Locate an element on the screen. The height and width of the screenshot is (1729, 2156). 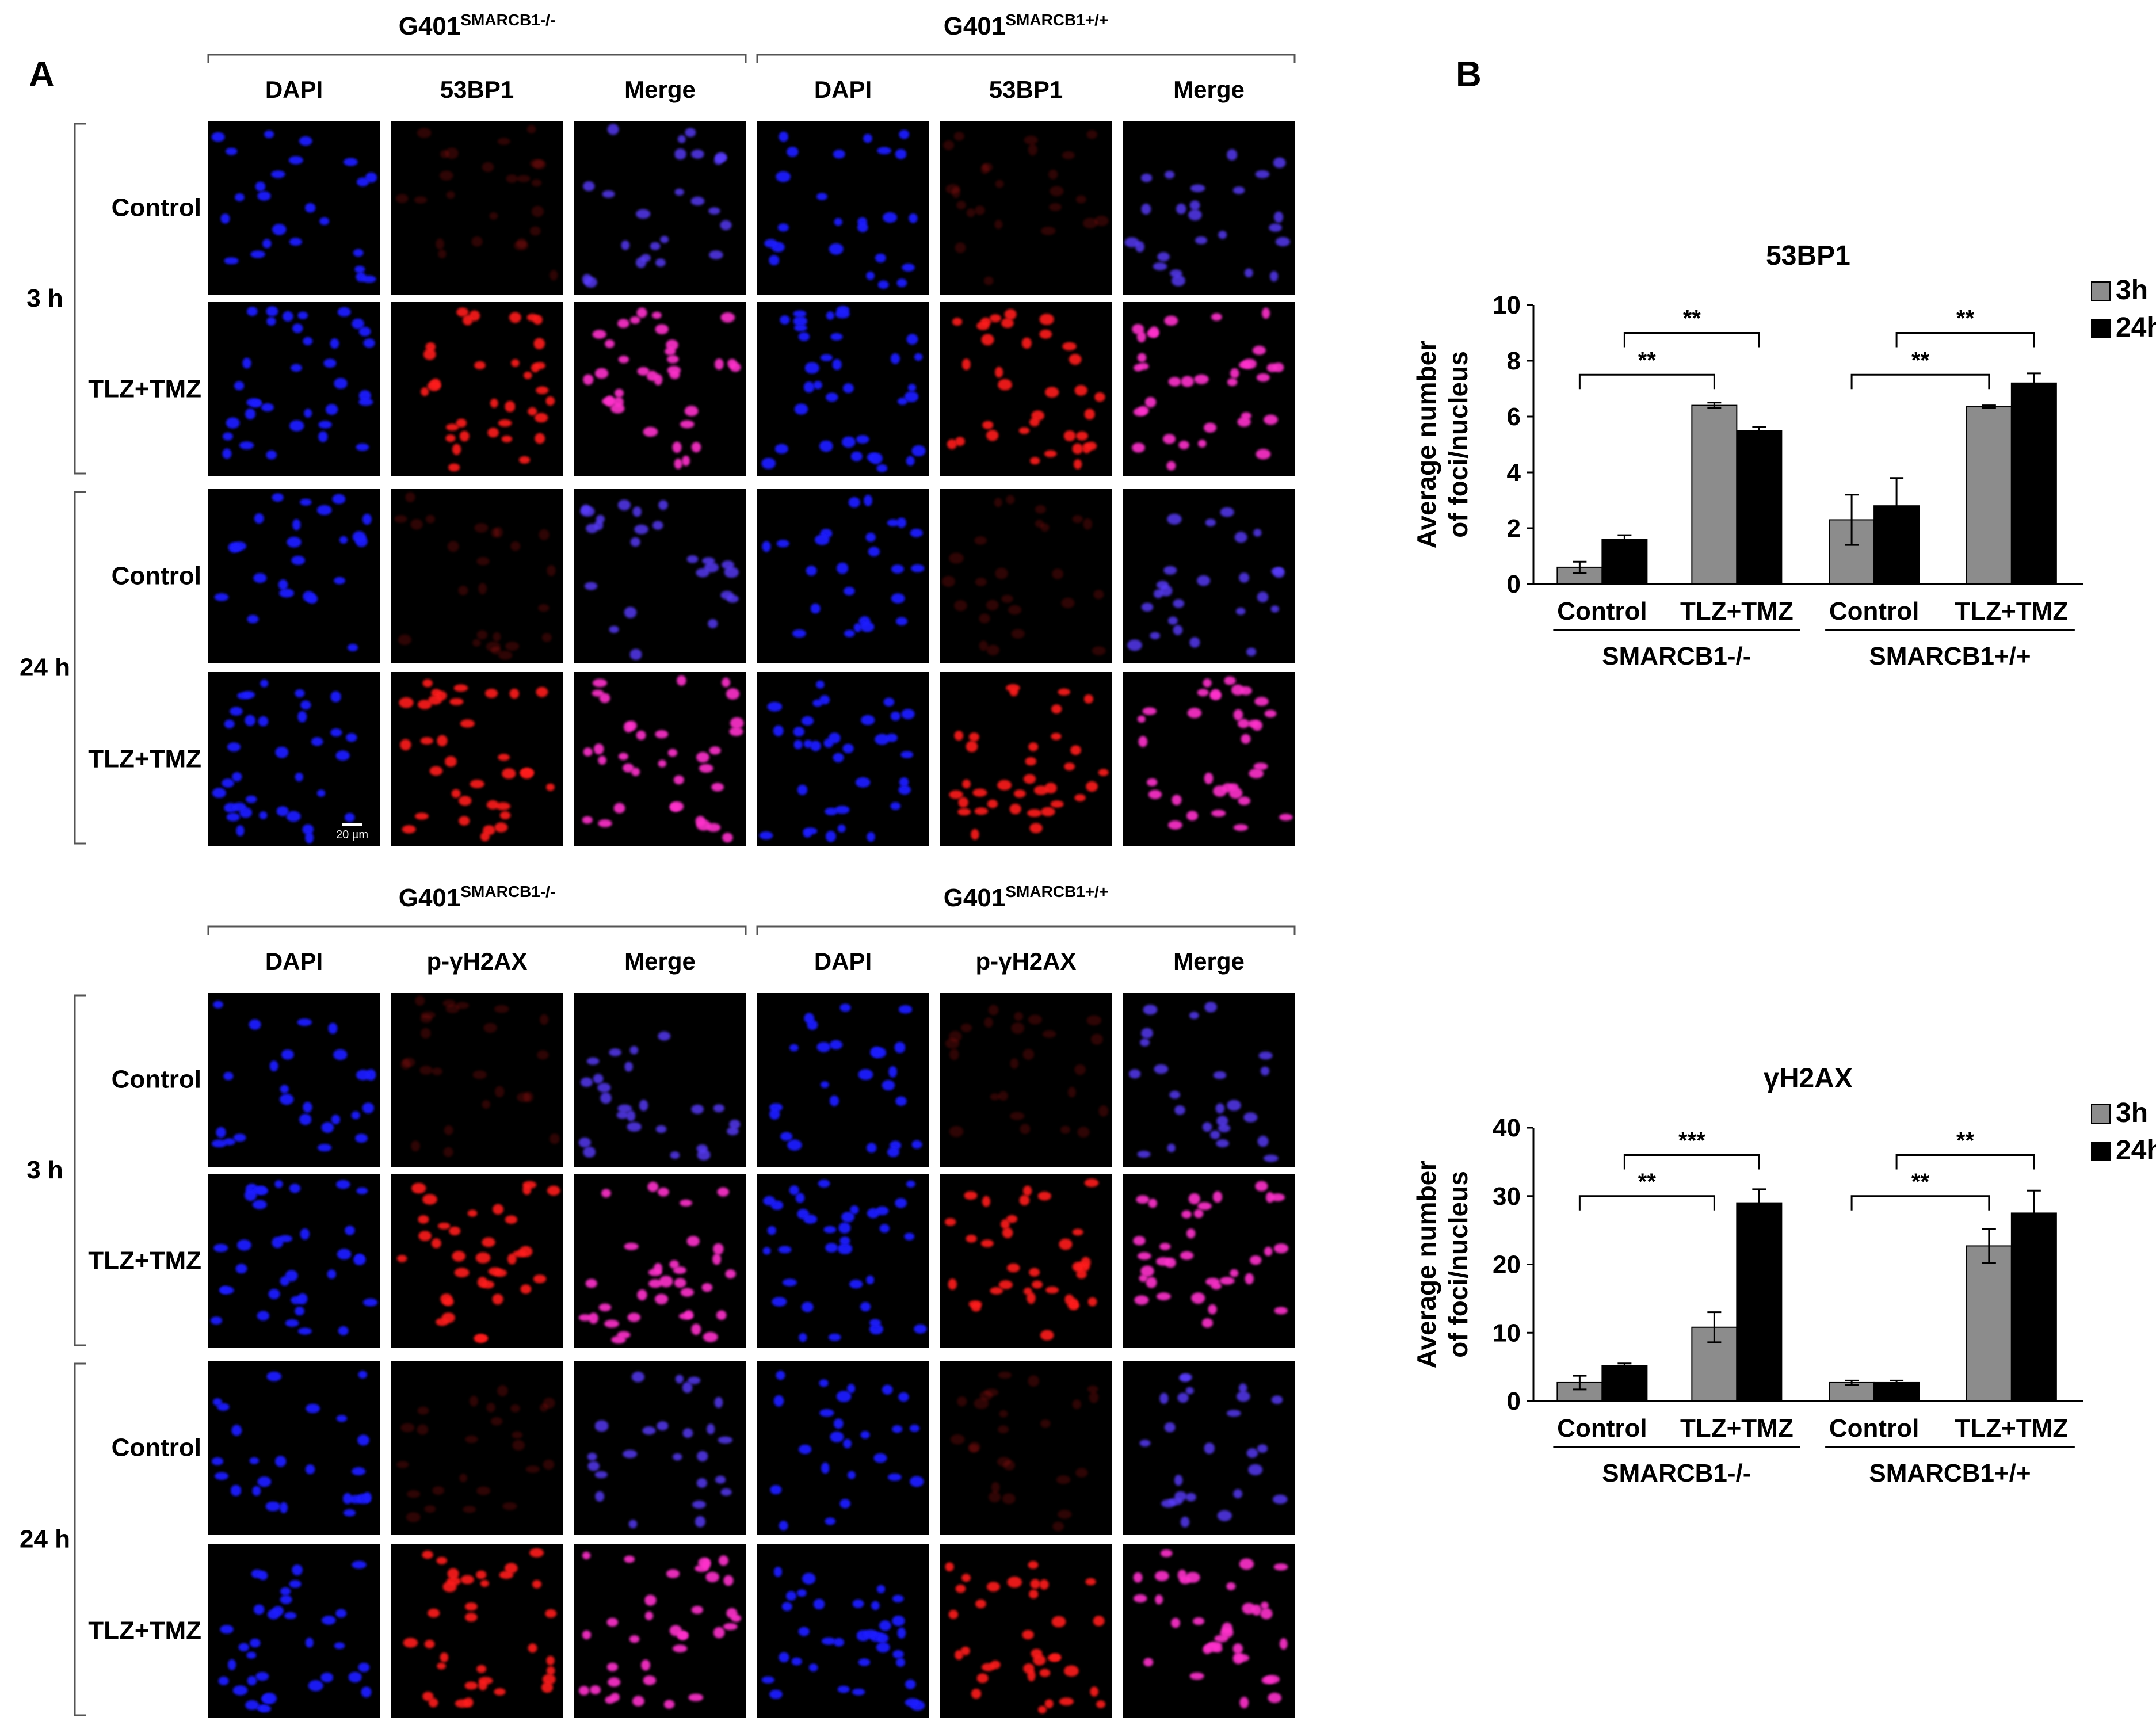
y-tick-label: 6 is located at coordinates (1514, 417).